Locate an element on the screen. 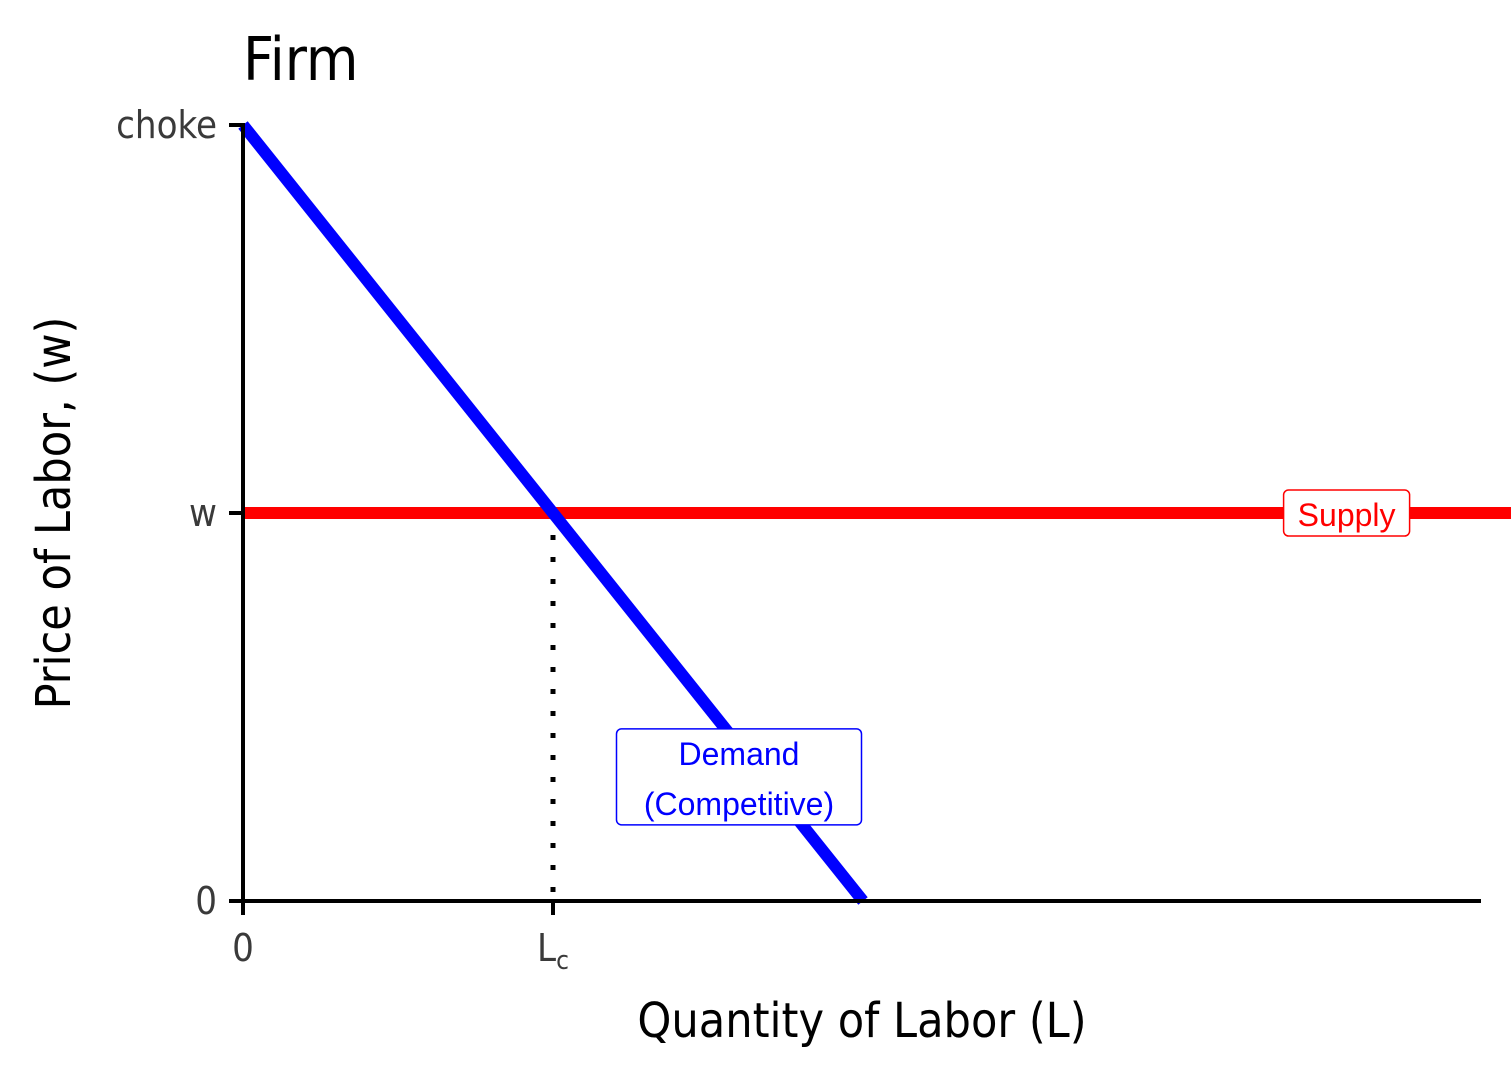  x-tick-label-1: Lc is located at coordinates (553, 951).